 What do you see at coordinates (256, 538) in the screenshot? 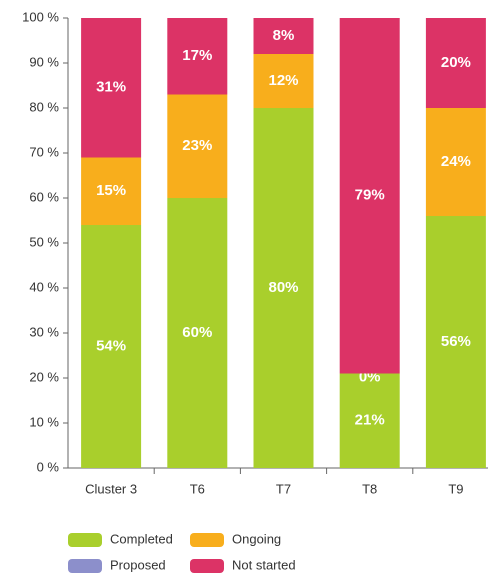
I see `legend-label: Ongoing` at bounding box center [256, 538].